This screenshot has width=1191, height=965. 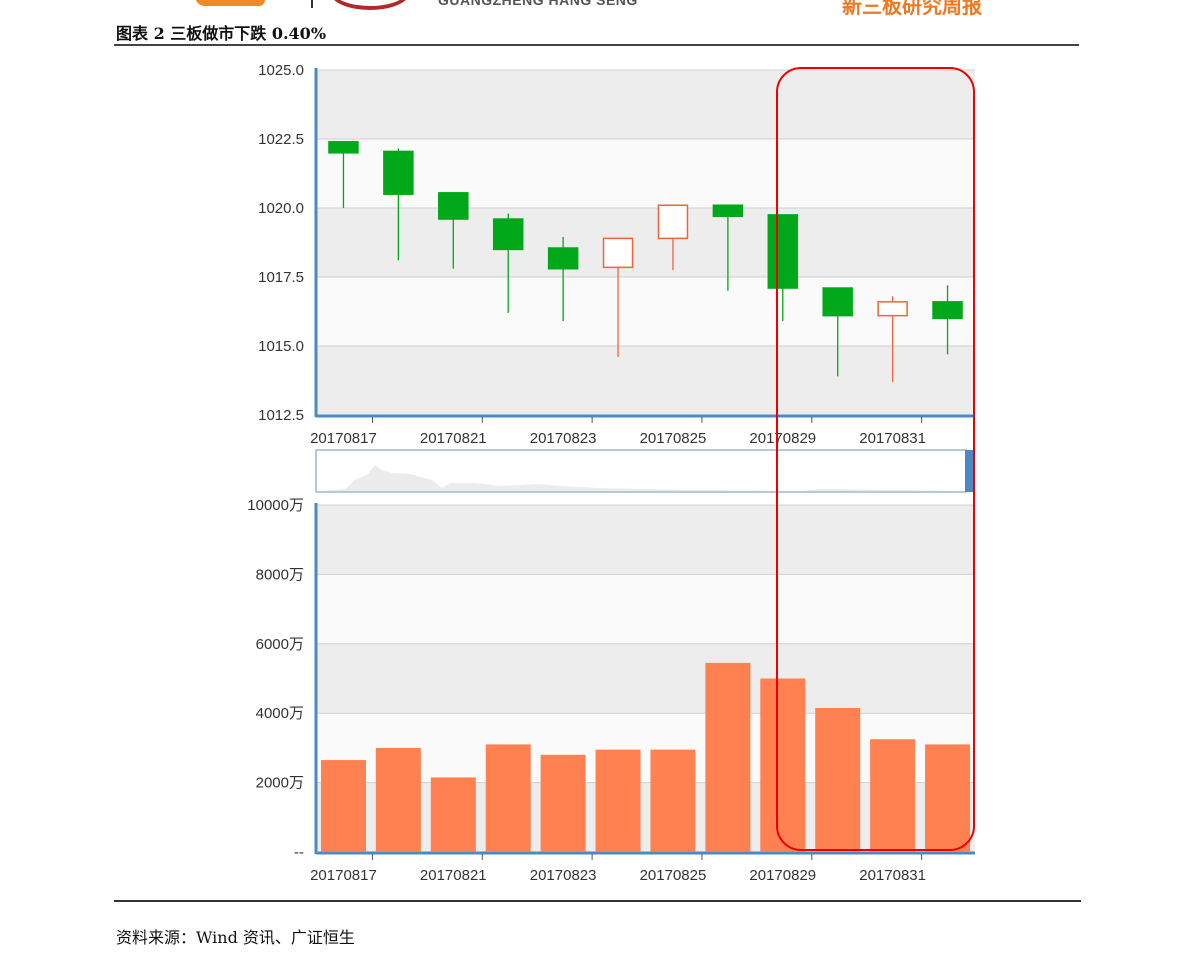 I want to click on price-y-tick-label: 1017.5, so click(x=281, y=277).